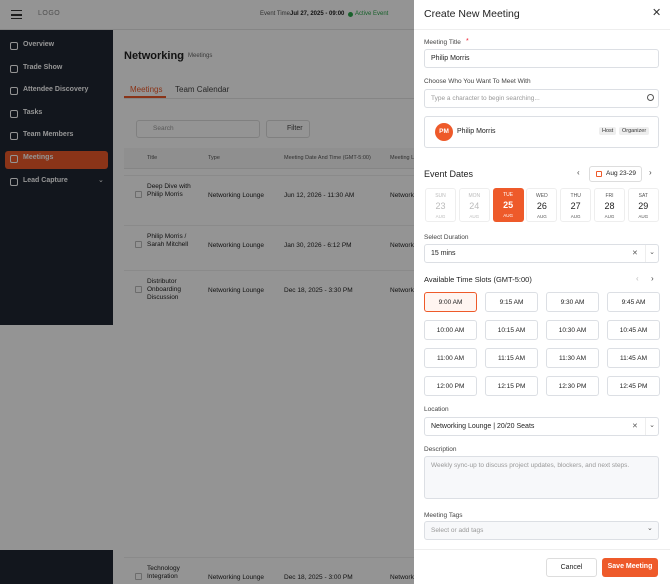 This screenshot has height=584, width=670. Describe the element at coordinates (48, 134) in the screenshot. I see `sidebar-item: Team Members` at that location.